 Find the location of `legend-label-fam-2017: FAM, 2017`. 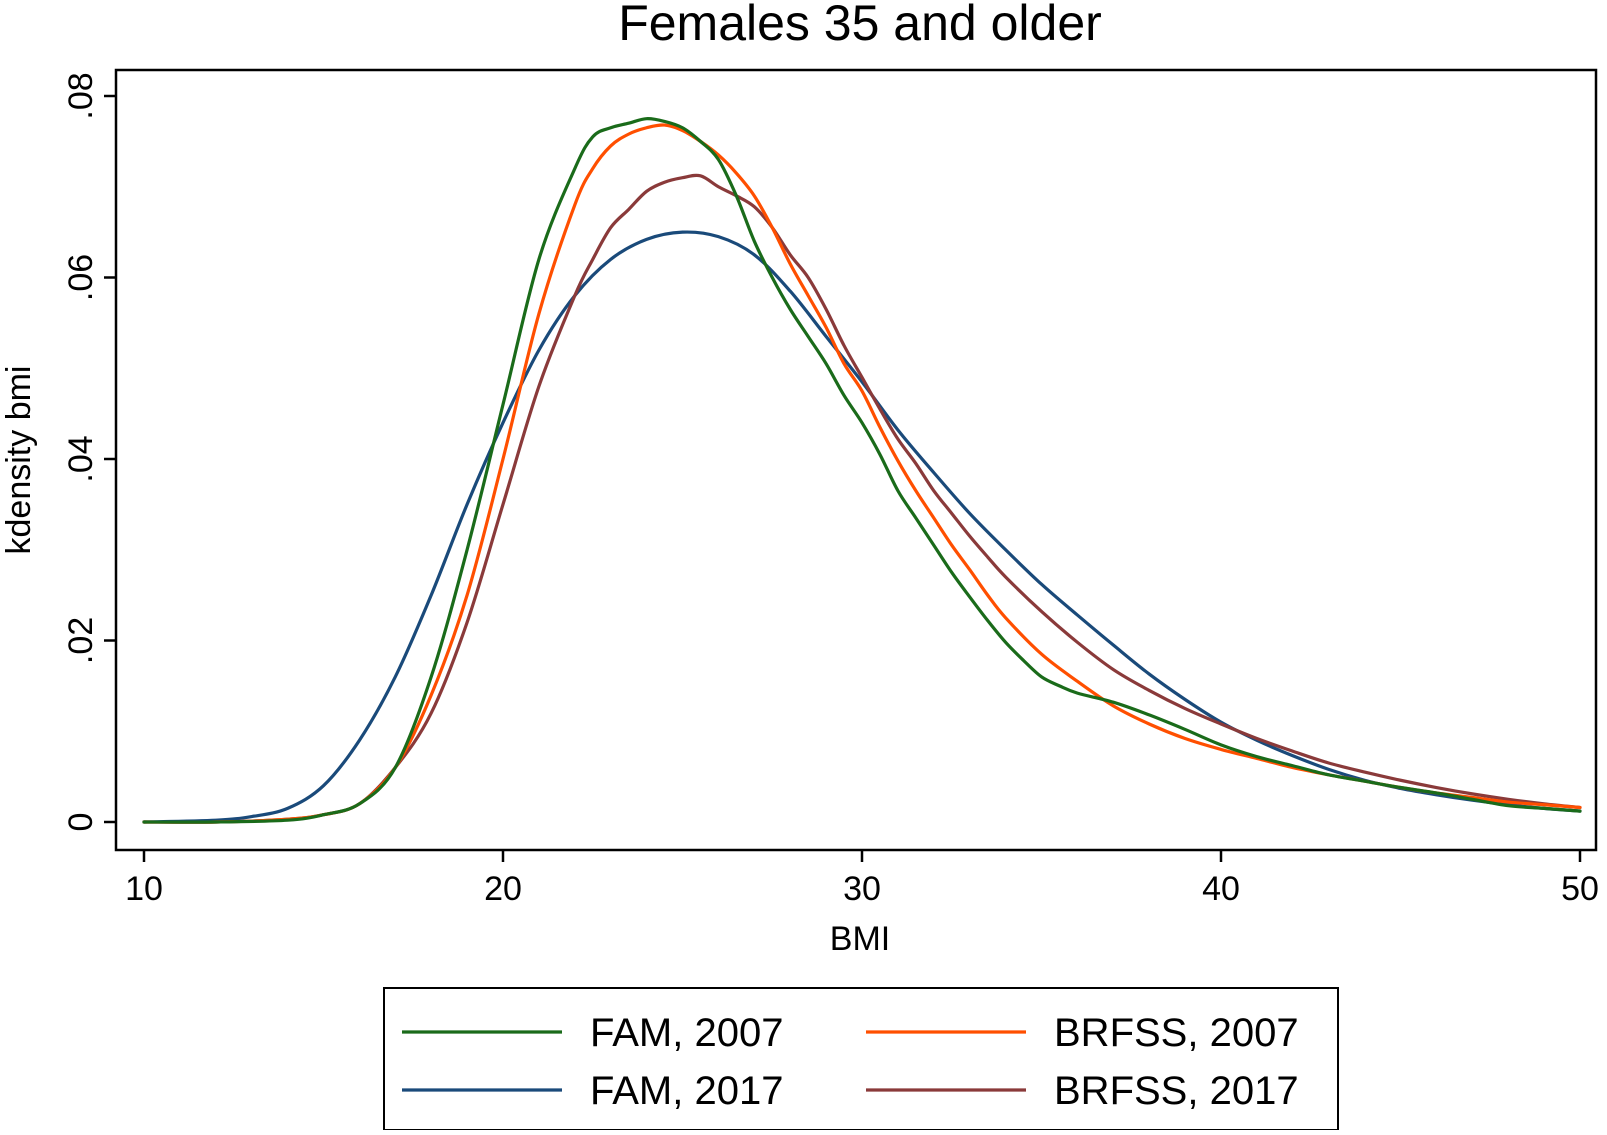

legend-label-fam-2017: FAM, 2017 is located at coordinates (686, 1091).